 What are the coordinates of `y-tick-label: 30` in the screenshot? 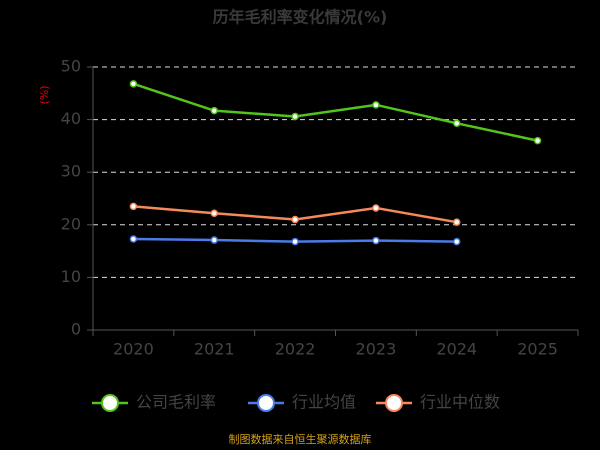 It's located at (71, 171).